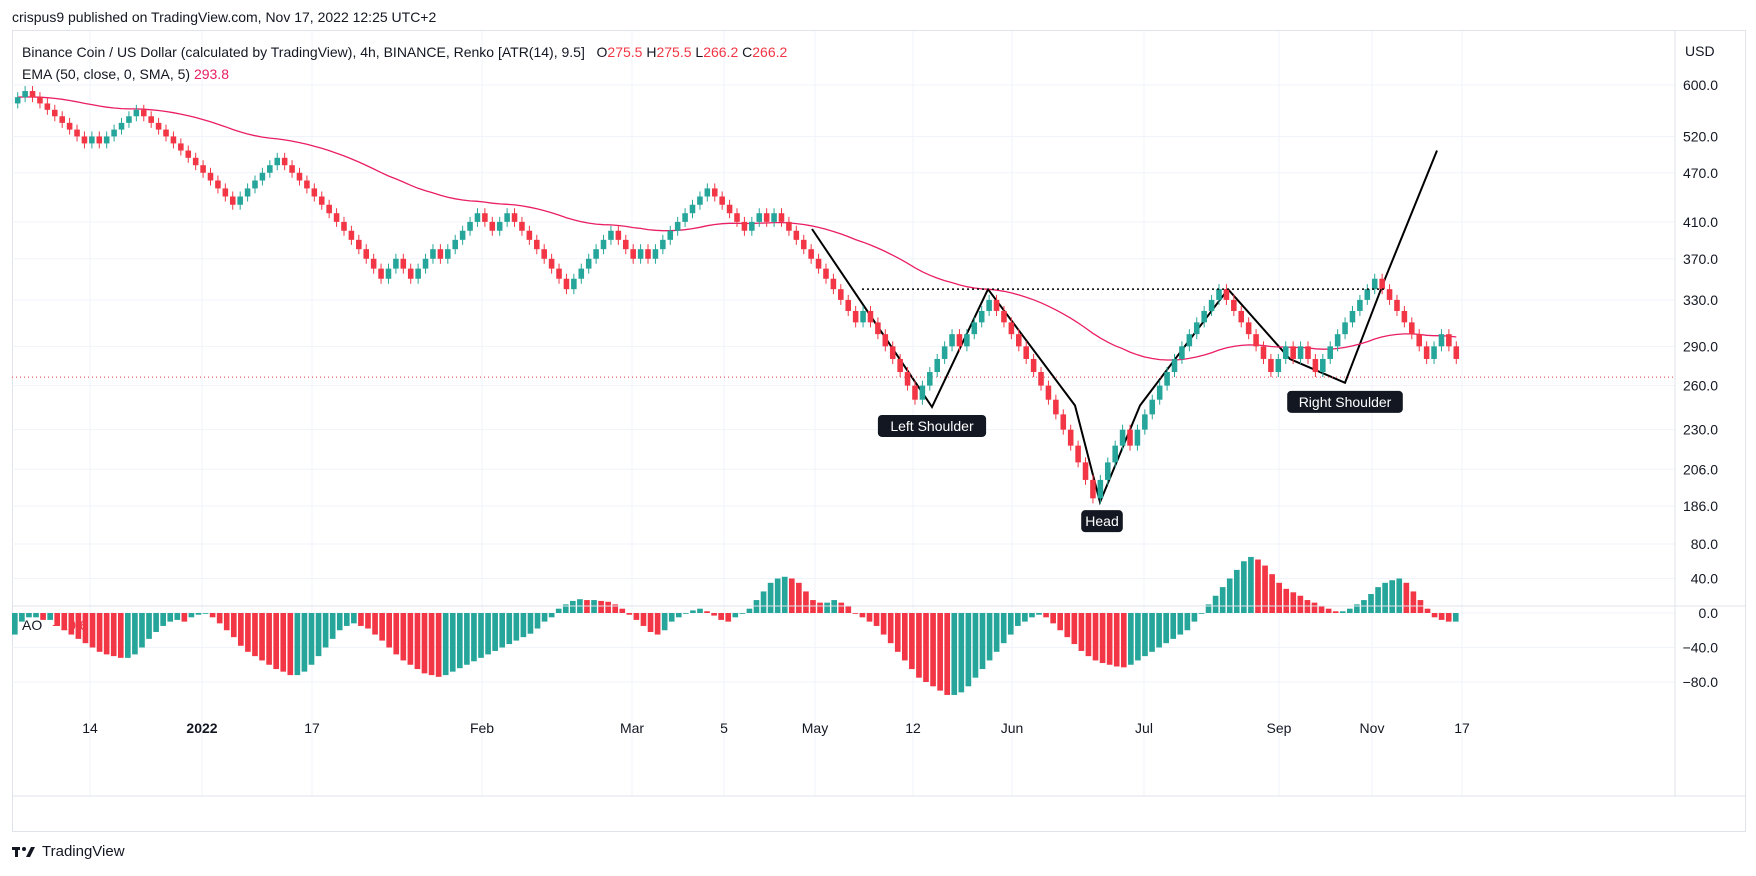  Describe the element at coordinates (125, 74) in the screenshot. I see `ema-legend: EMA (50, close, 0, SMA, 5) 293.8` at that location.